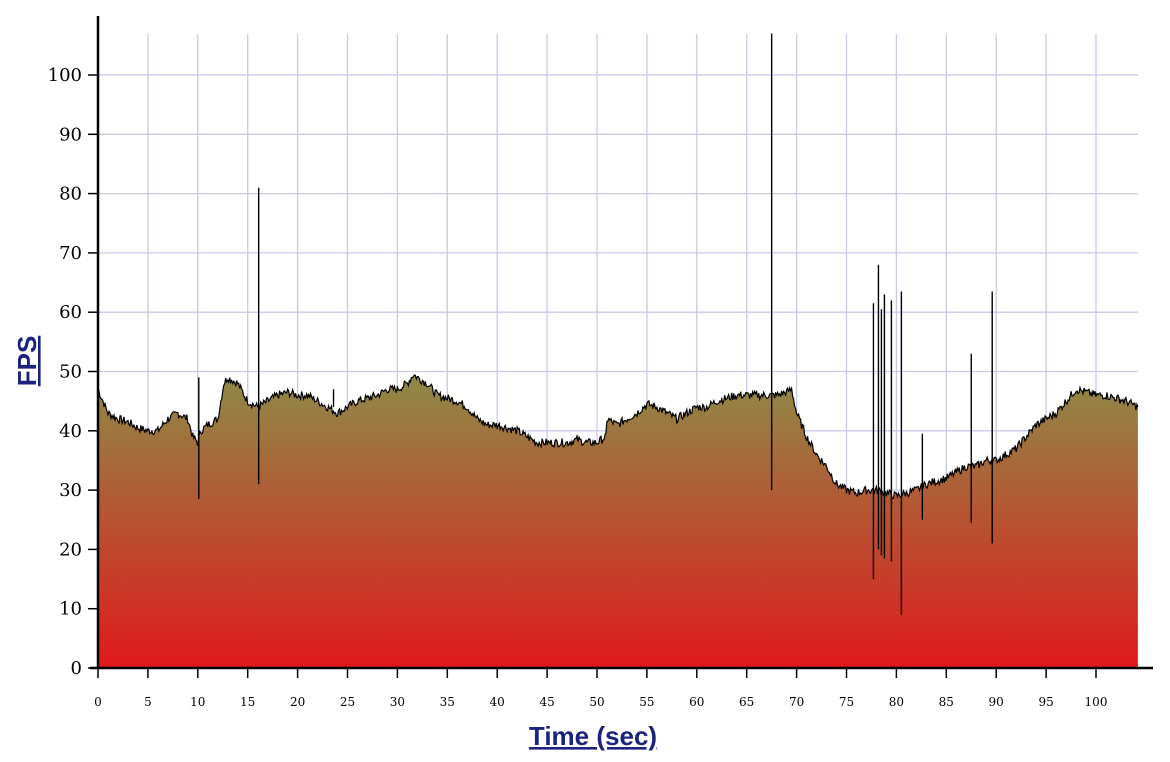 The height and width of the screenshot is (762, 1170). What do you see at coordinates (946, 702) in the screenshot?
I see `x-tick-label: 85` at bounding box center [946, 702].